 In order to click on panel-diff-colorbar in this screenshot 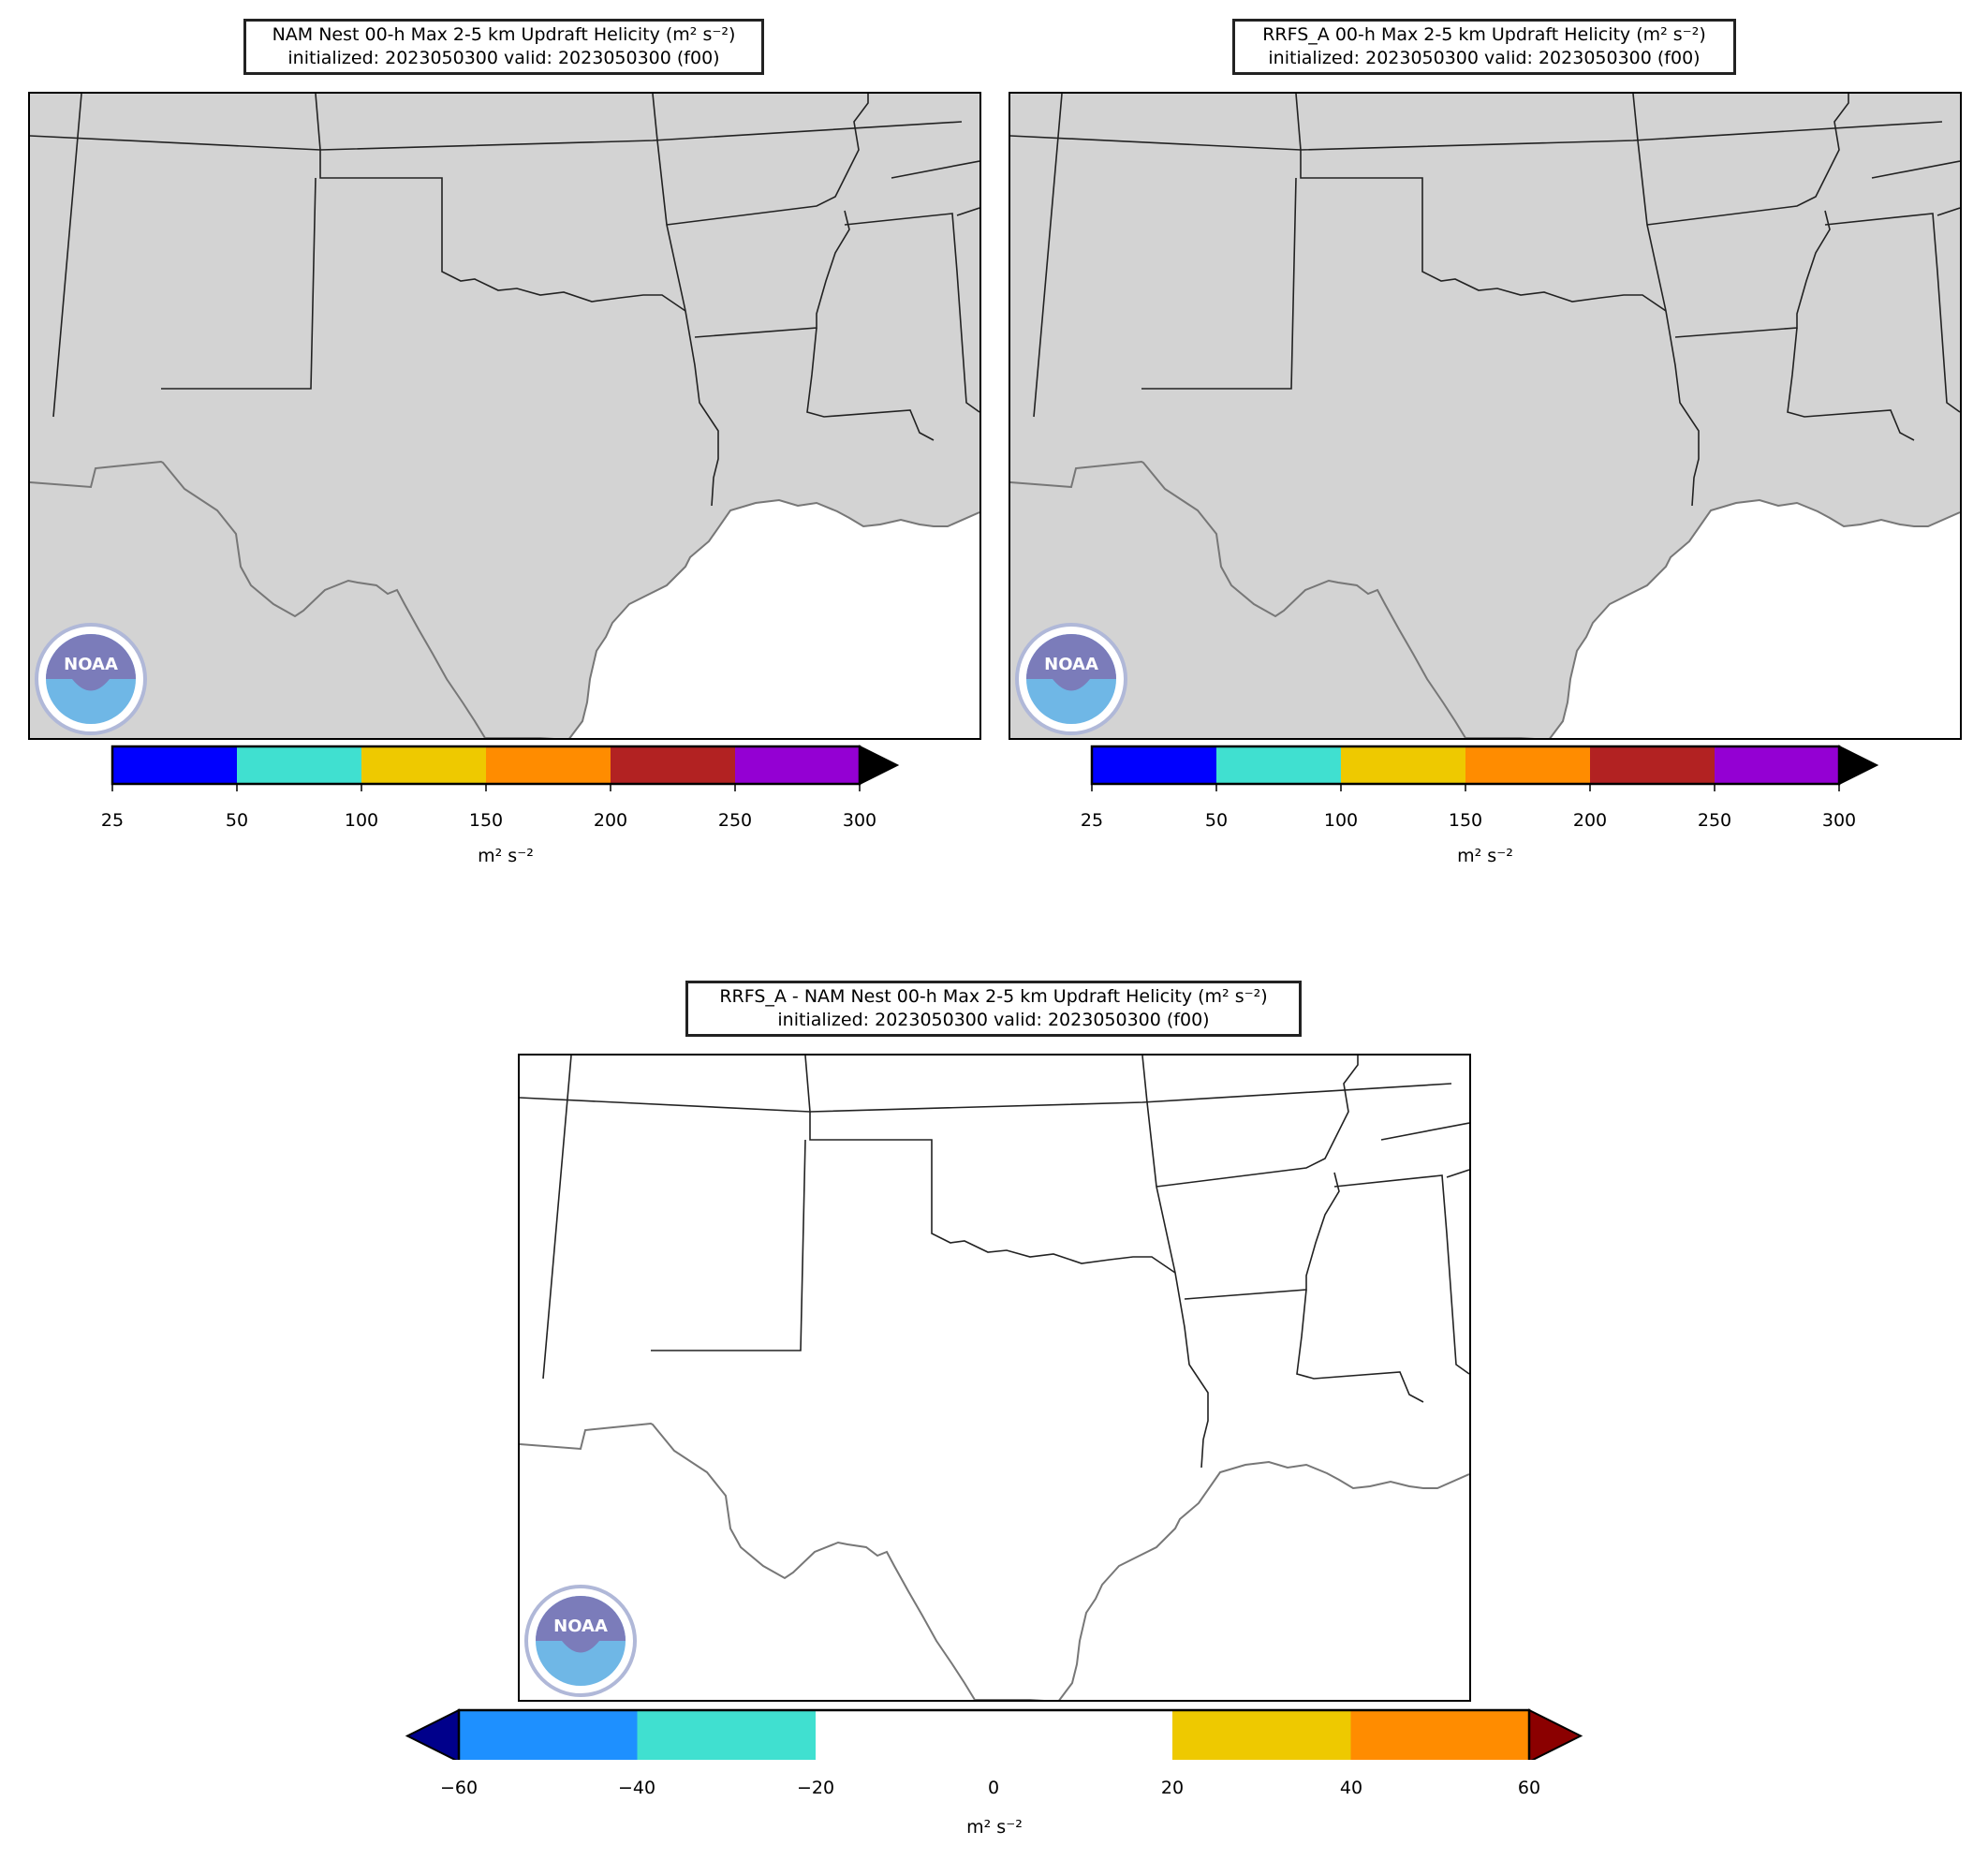, I will do `click(993, 1738)`.